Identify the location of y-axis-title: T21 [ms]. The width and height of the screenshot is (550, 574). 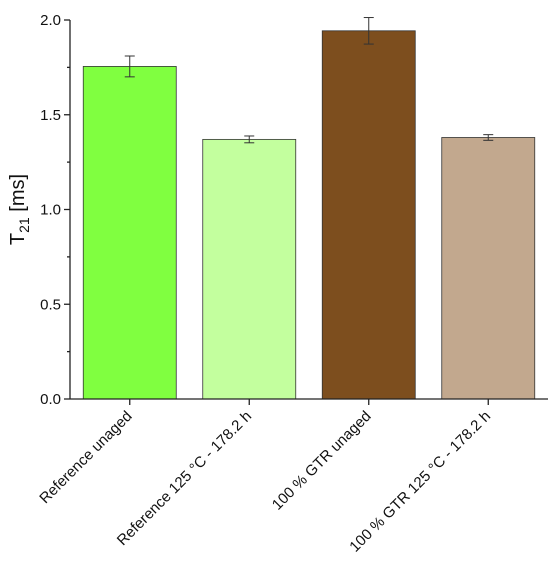
(19, 209).